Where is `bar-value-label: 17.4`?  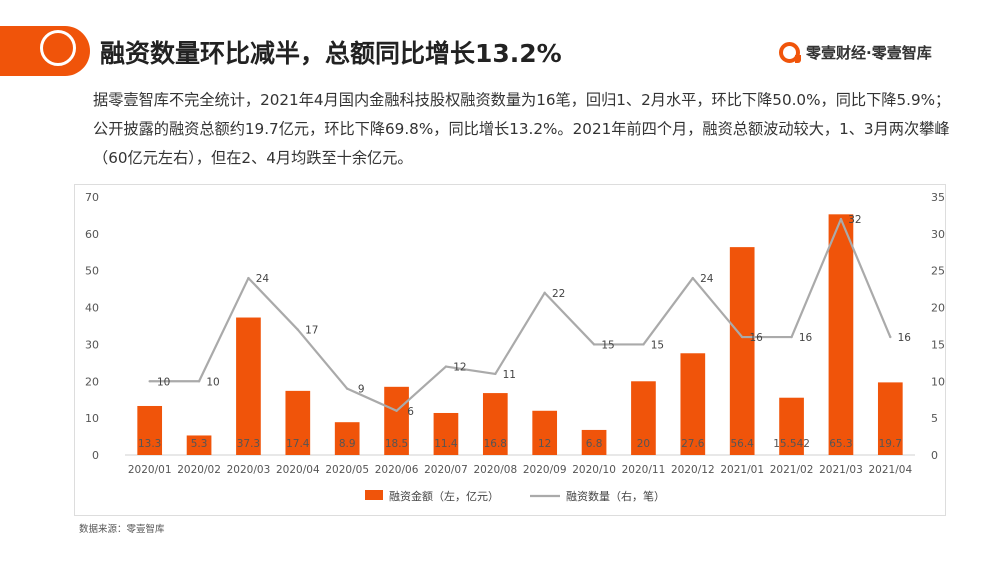 bar-value-label: 17.4 is located at coordinates (298, 444).